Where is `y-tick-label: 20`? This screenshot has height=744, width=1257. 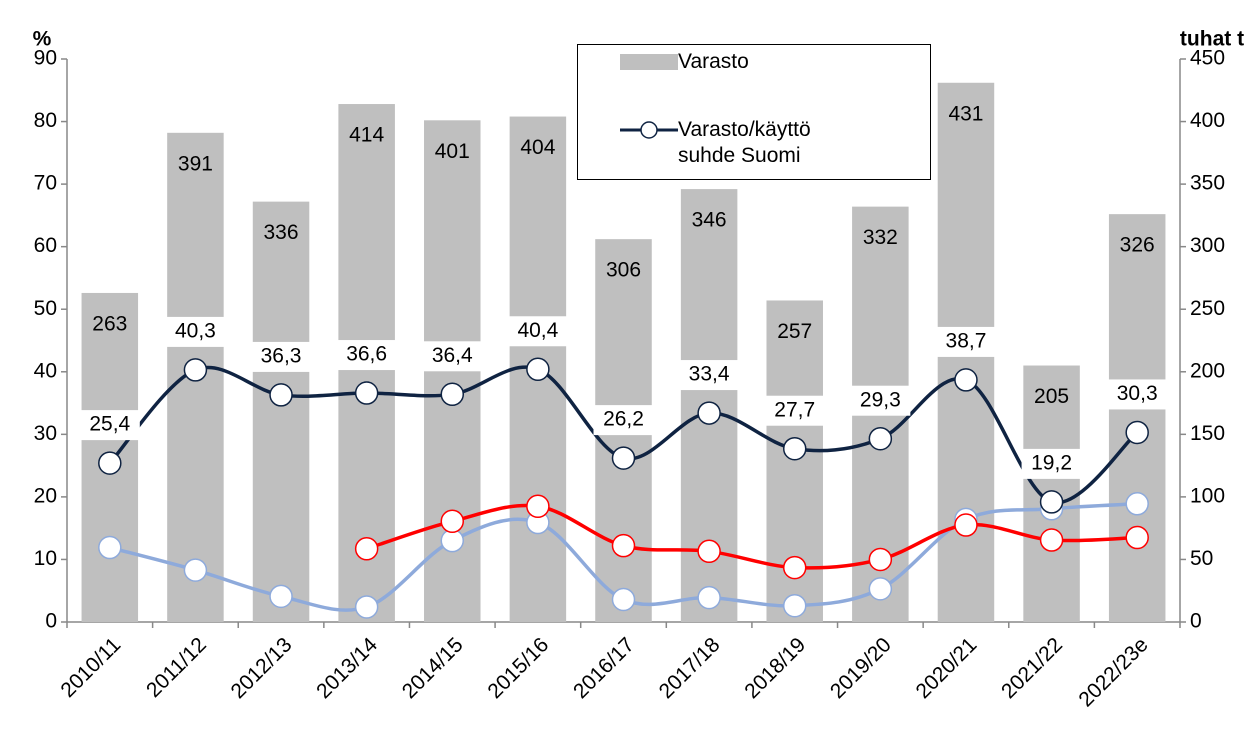 y-tick-label: 20 is located at coordinates (45, 495).